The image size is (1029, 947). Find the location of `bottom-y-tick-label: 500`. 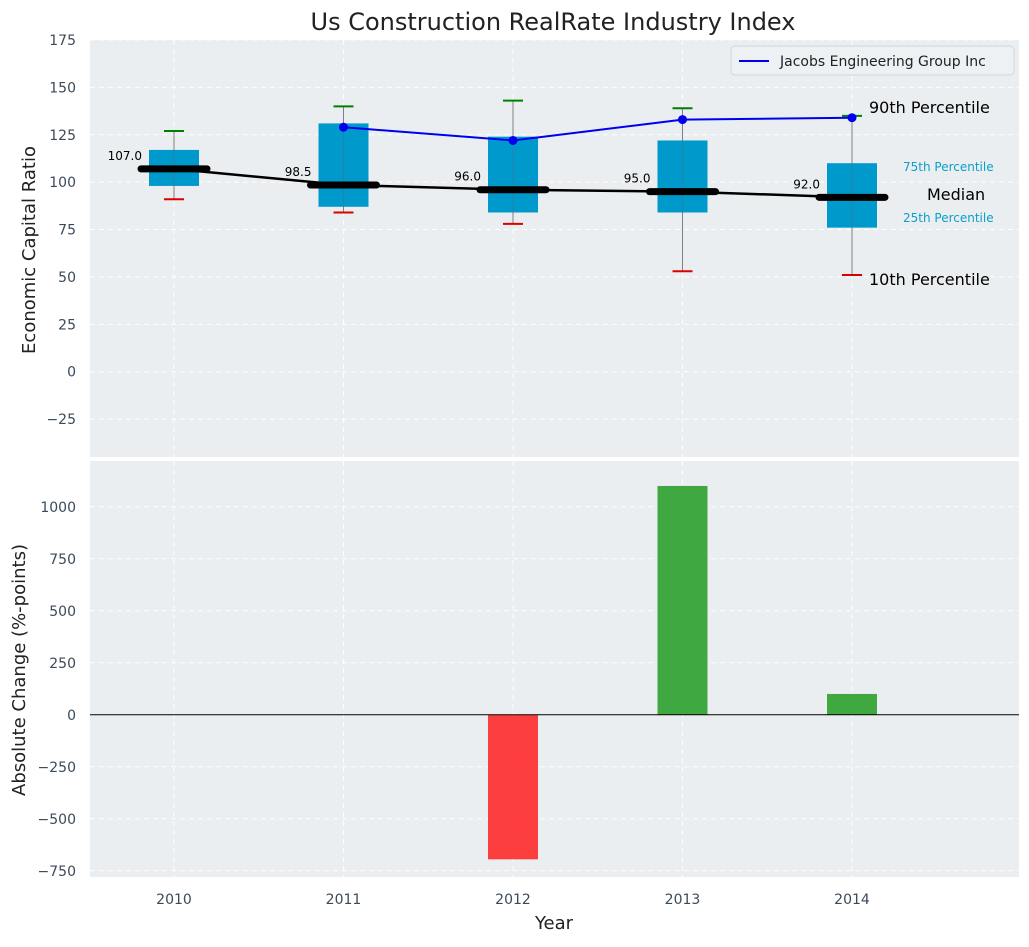

bottom-y-tick-label: 500 is located at coordinates (62, 612).